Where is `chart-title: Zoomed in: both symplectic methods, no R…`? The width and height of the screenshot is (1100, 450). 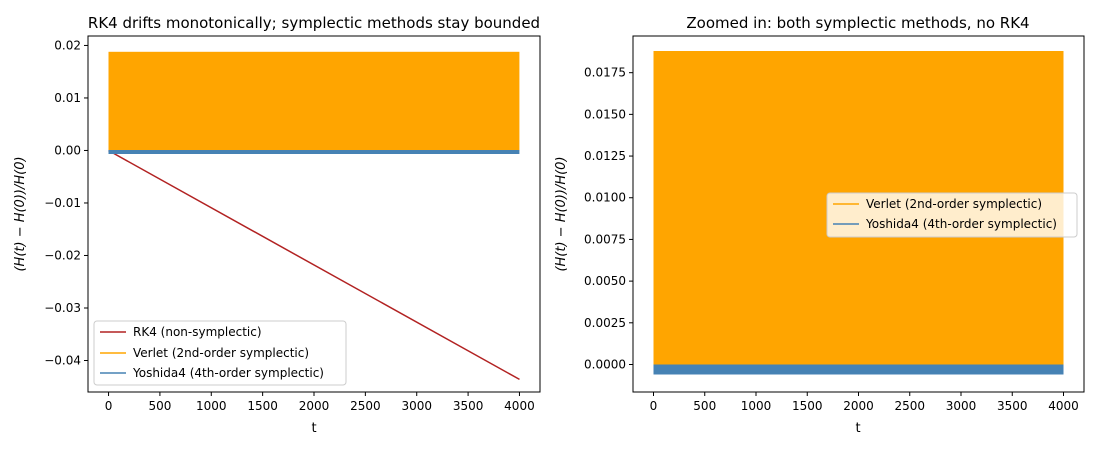
chart-title: Zoomed in: both symplectic methods, no R… is located at coordinates (857, 23).